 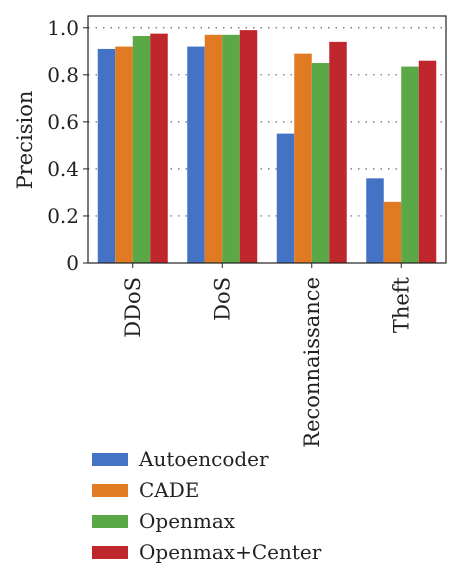 I want to click on x-tick-label: DDoS, so click(x=133, y=307).